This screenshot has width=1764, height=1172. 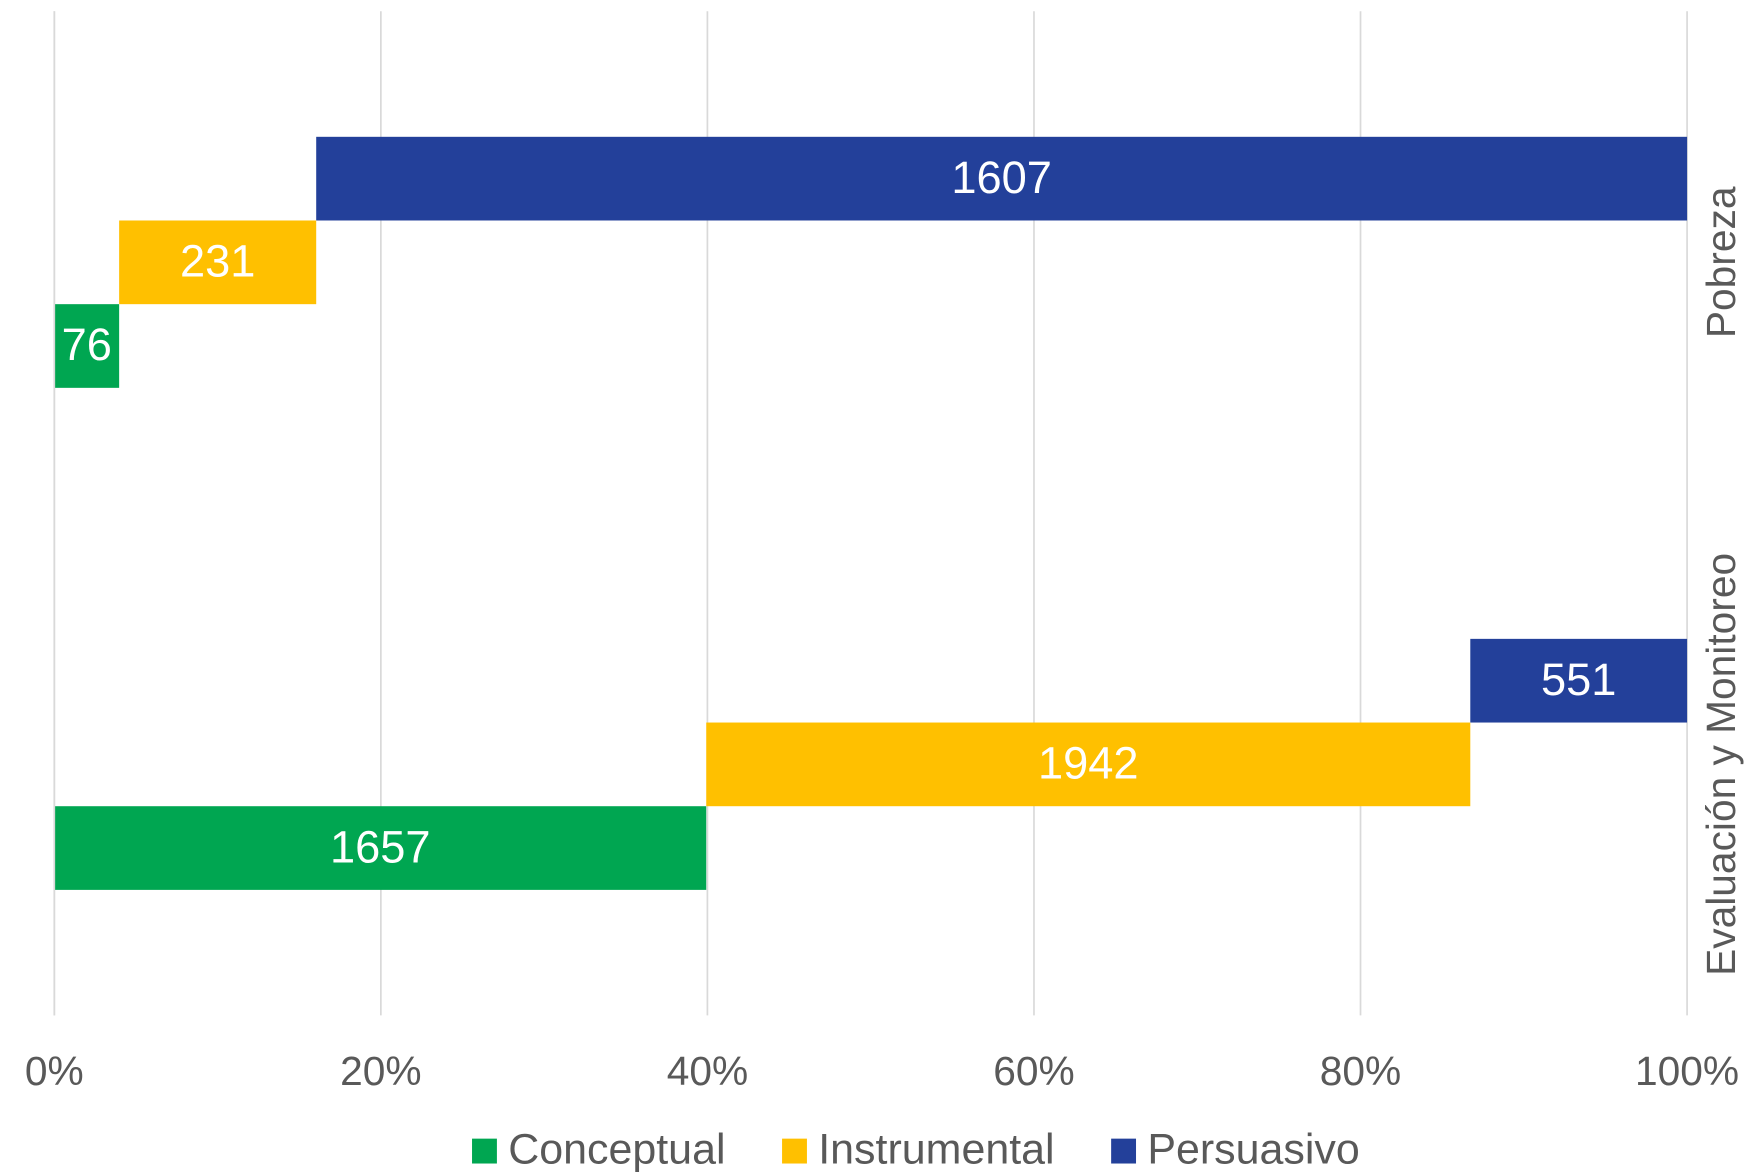 I want to click on legend-label: Instrumental, so click(x=936, y=1149).